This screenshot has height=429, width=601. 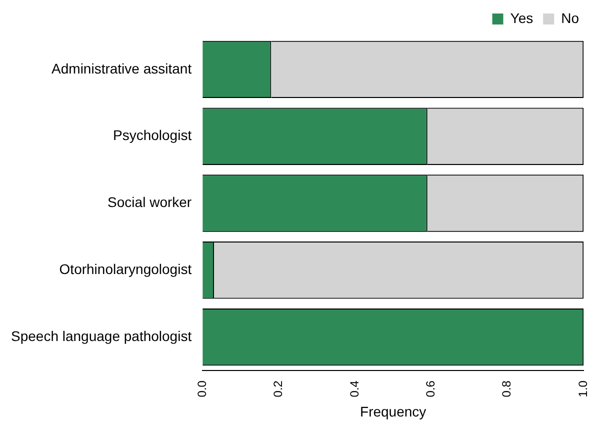 What do you see at coordinates (125, 269) in the screenshot?
I see `y-tick-label: Otorhinolaryngologist` at bounding box center [125, 269].